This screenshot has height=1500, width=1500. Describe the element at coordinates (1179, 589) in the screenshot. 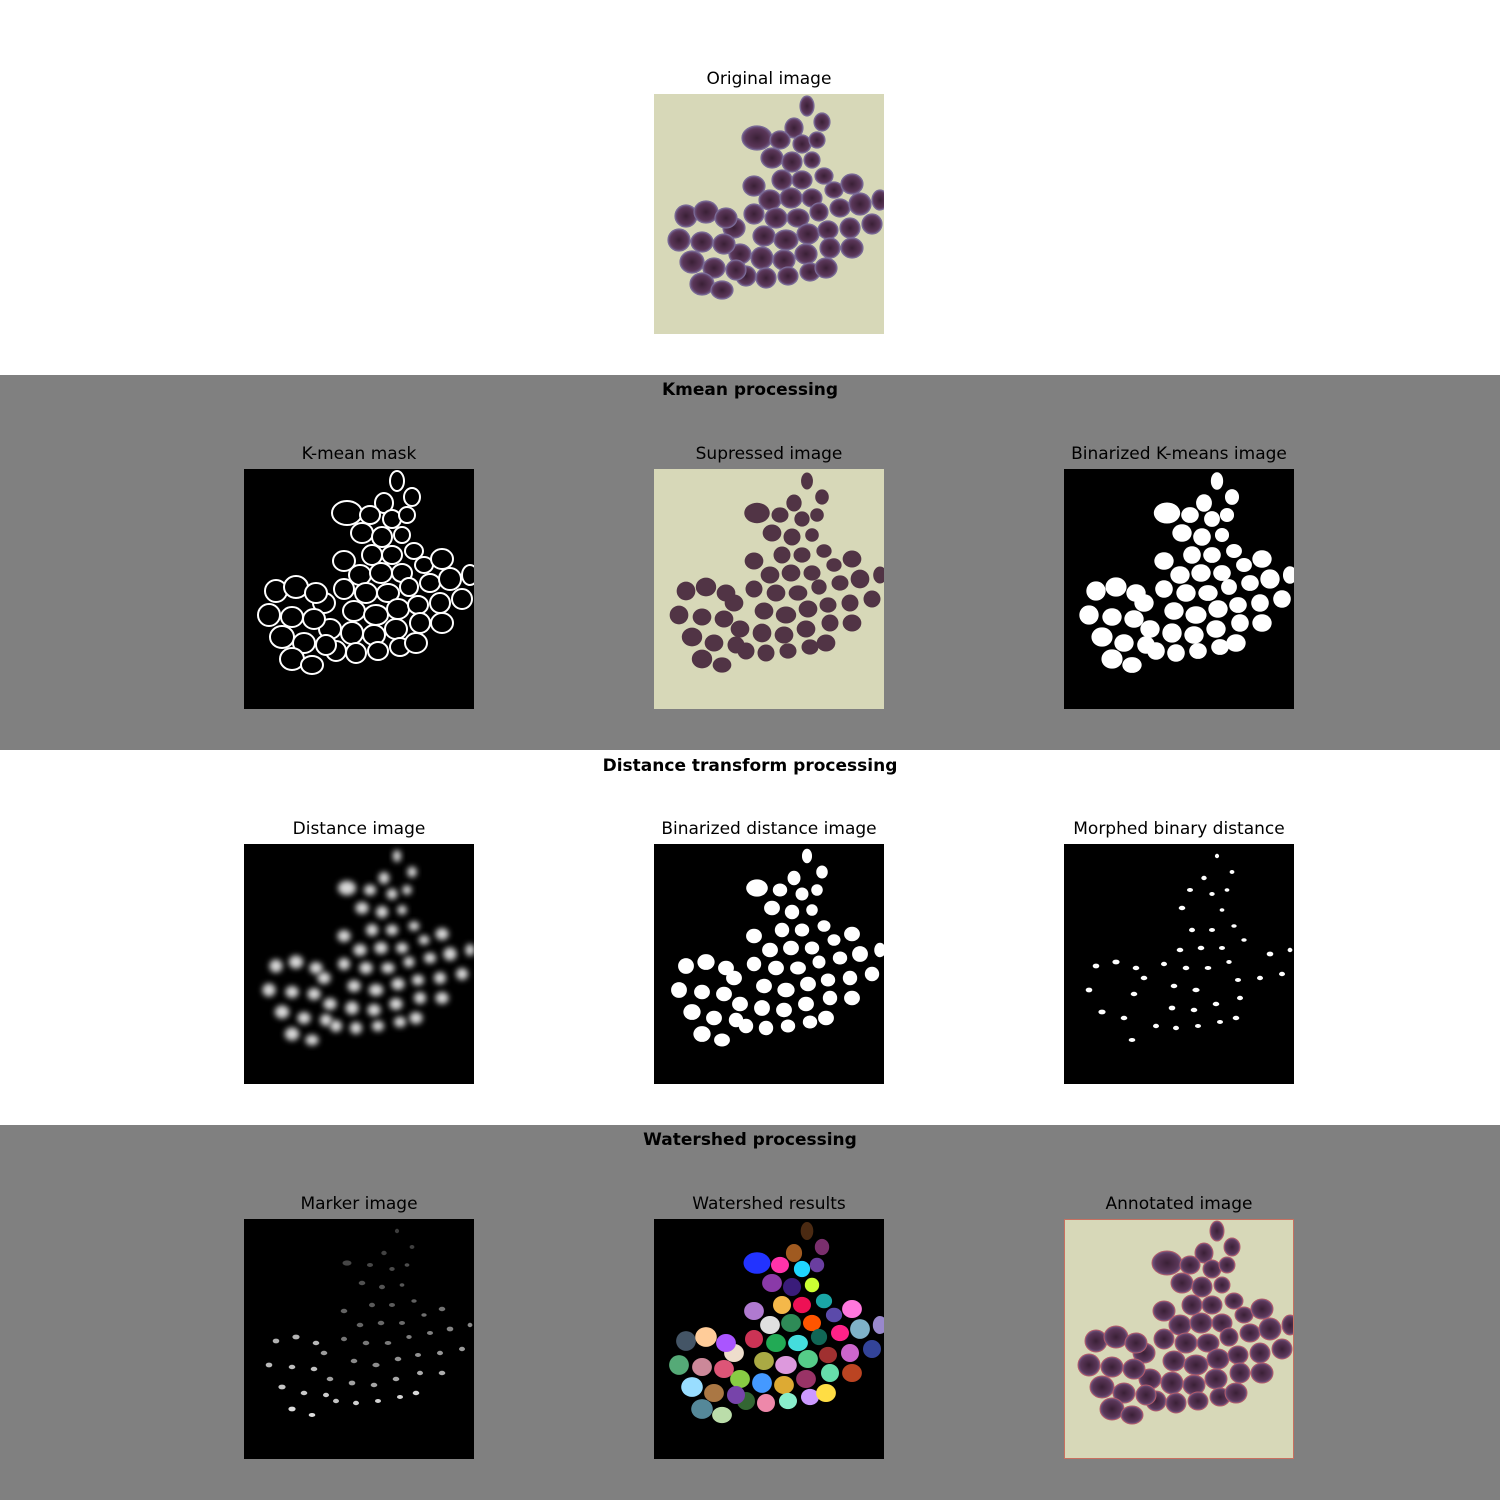

I see `binarized-kmeans-canvas` at that location.